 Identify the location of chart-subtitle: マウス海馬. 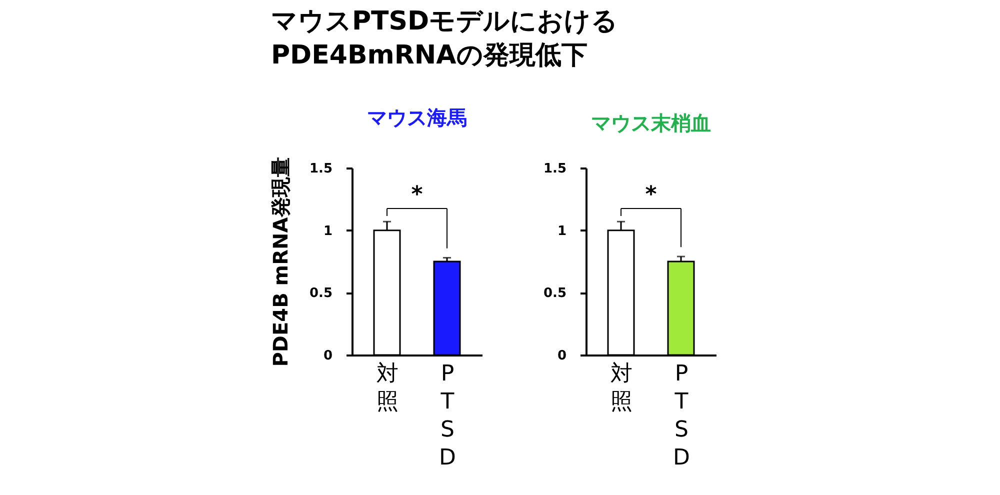
(417, 118).